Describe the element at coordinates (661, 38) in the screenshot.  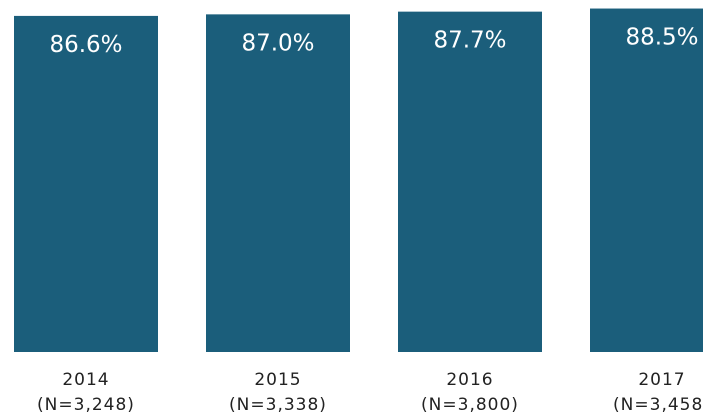
I see `value-label: 88.5%` at that location.